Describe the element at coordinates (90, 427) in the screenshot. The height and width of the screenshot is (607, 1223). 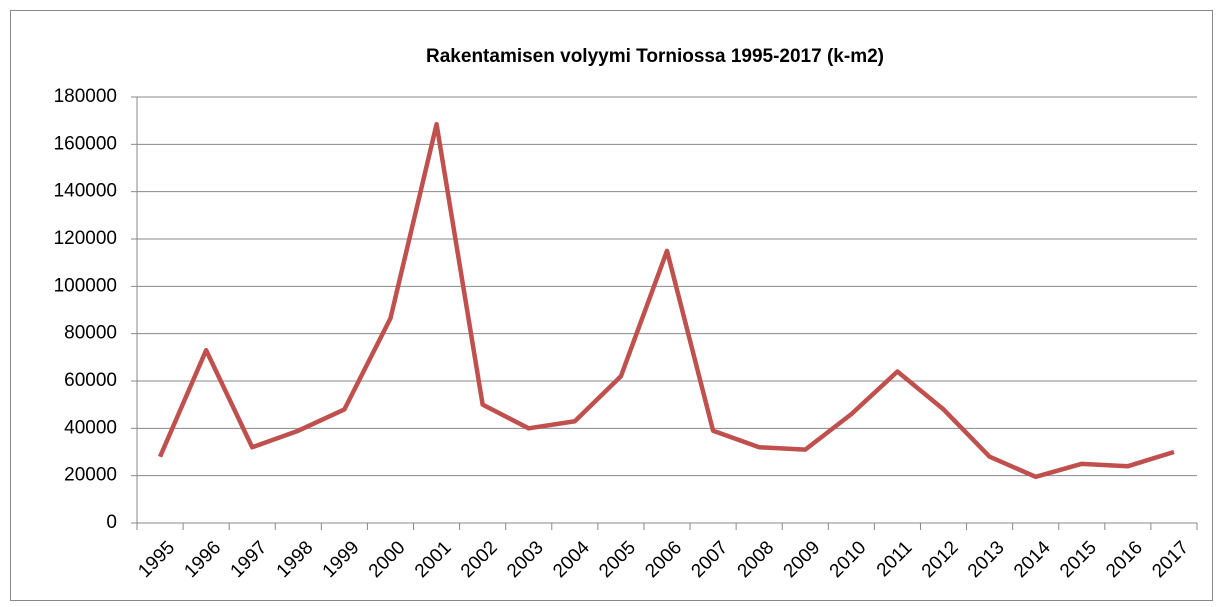
I see `y-tick-label: 40000` at that location.